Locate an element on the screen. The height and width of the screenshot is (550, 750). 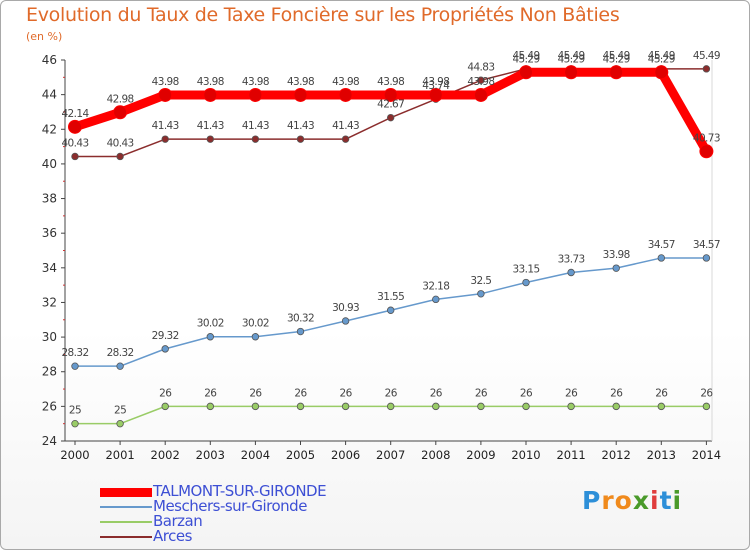
data-label: 40.73 is located at coordinates (706, 138).